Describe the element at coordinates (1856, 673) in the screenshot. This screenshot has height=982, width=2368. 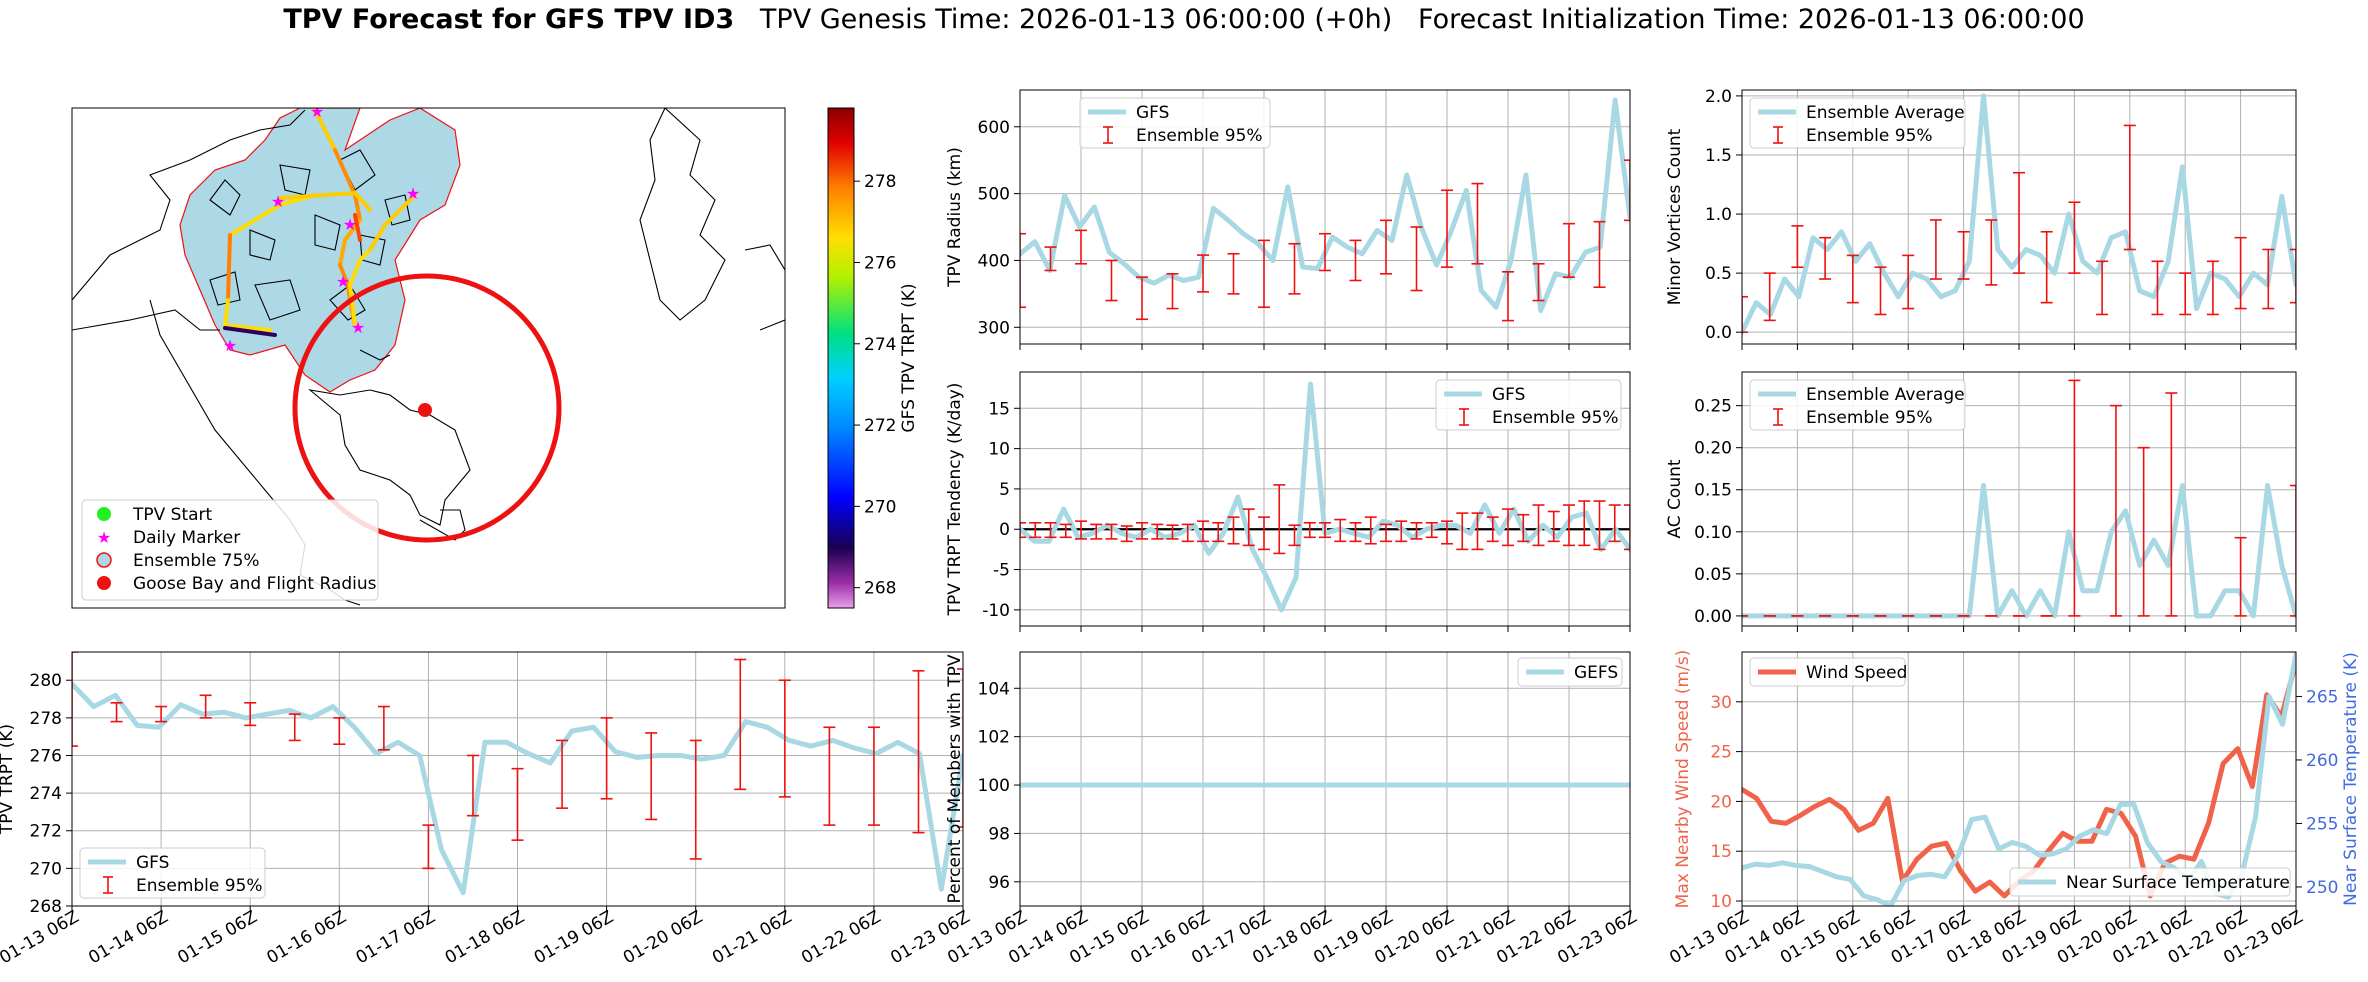
I see `legend-label: Wind Speed` at that location.